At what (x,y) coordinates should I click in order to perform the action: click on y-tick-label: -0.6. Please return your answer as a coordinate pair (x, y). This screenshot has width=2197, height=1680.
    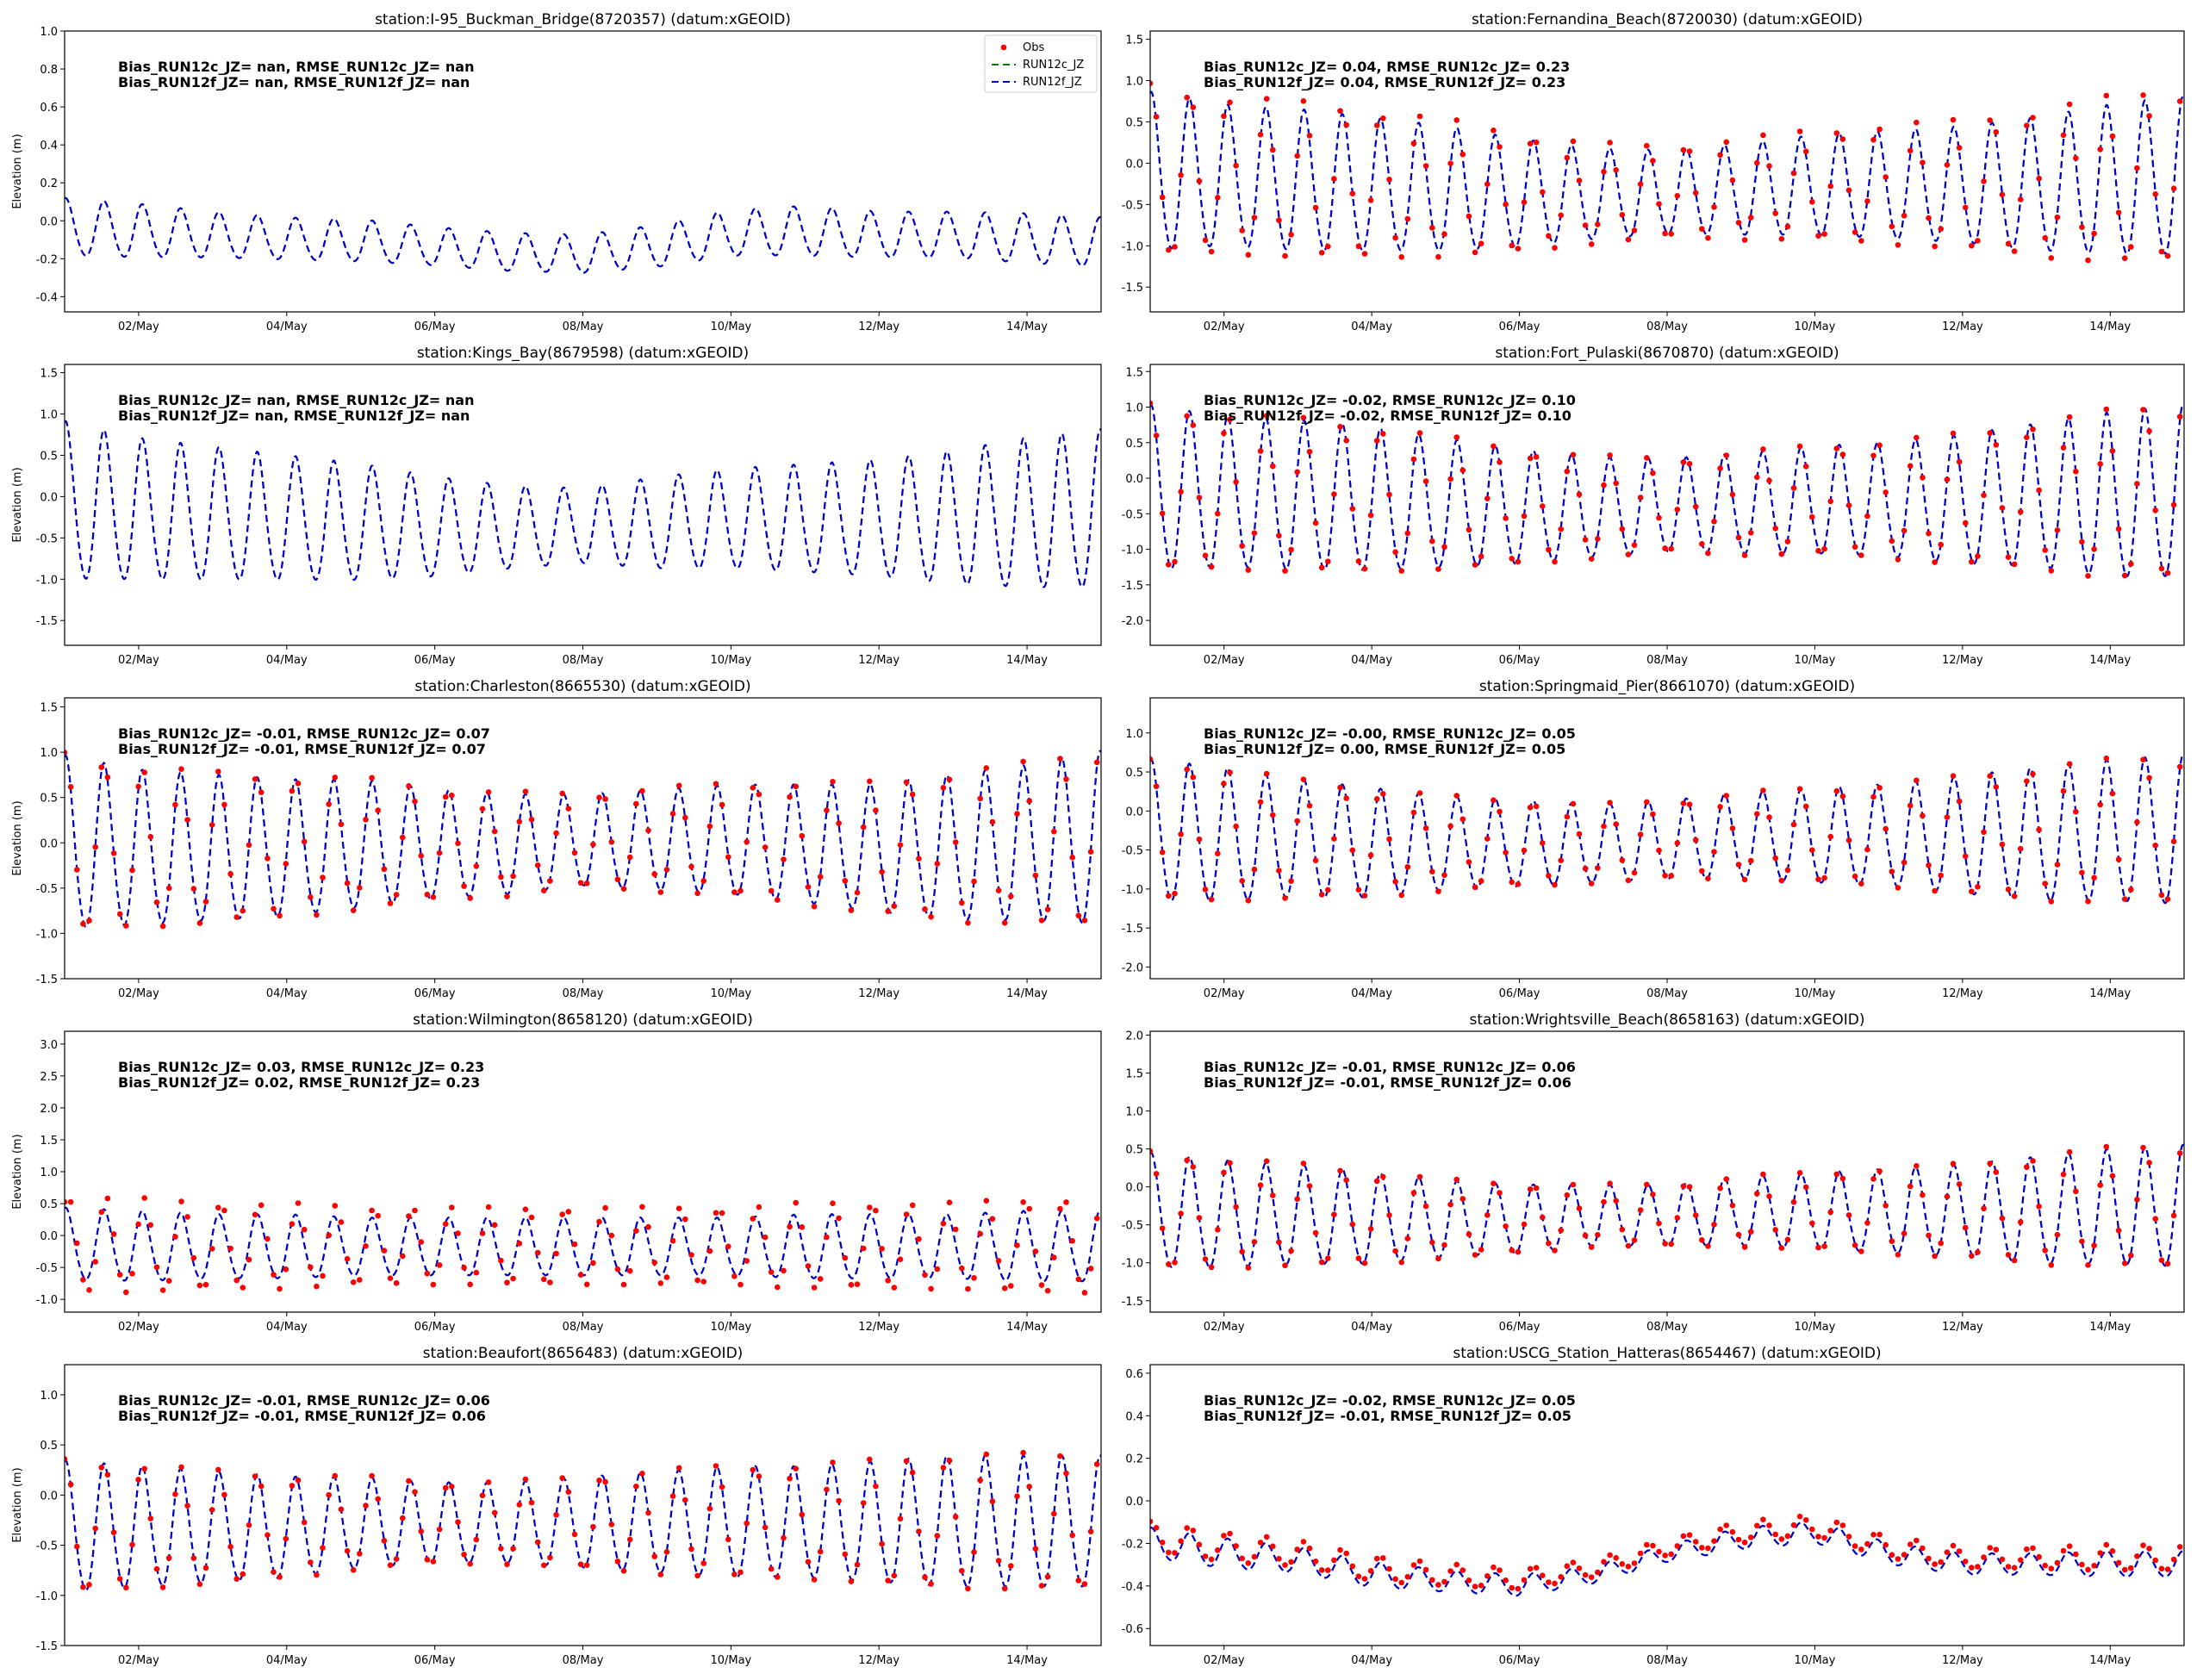
    Looking at the image, I should click on (1132, 1630).